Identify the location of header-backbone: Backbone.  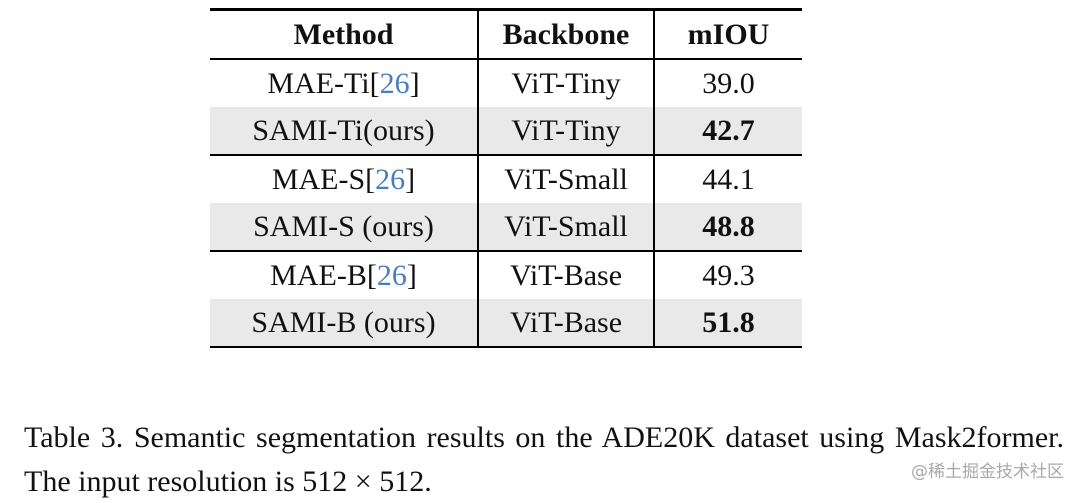
(565, 34).